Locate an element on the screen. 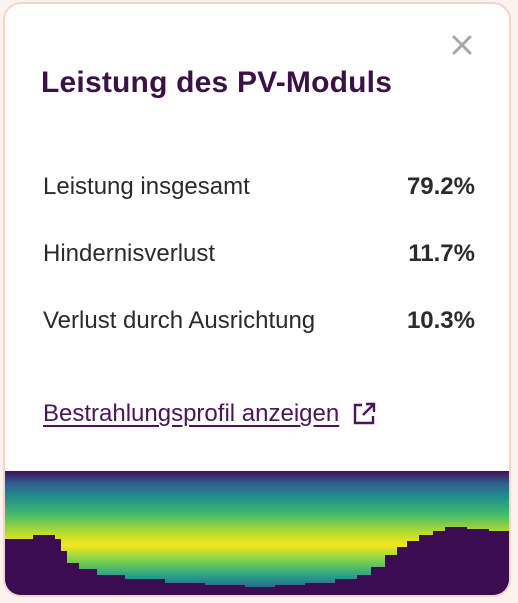  metric-value: 11.7% is located at coordinates (441, 253).